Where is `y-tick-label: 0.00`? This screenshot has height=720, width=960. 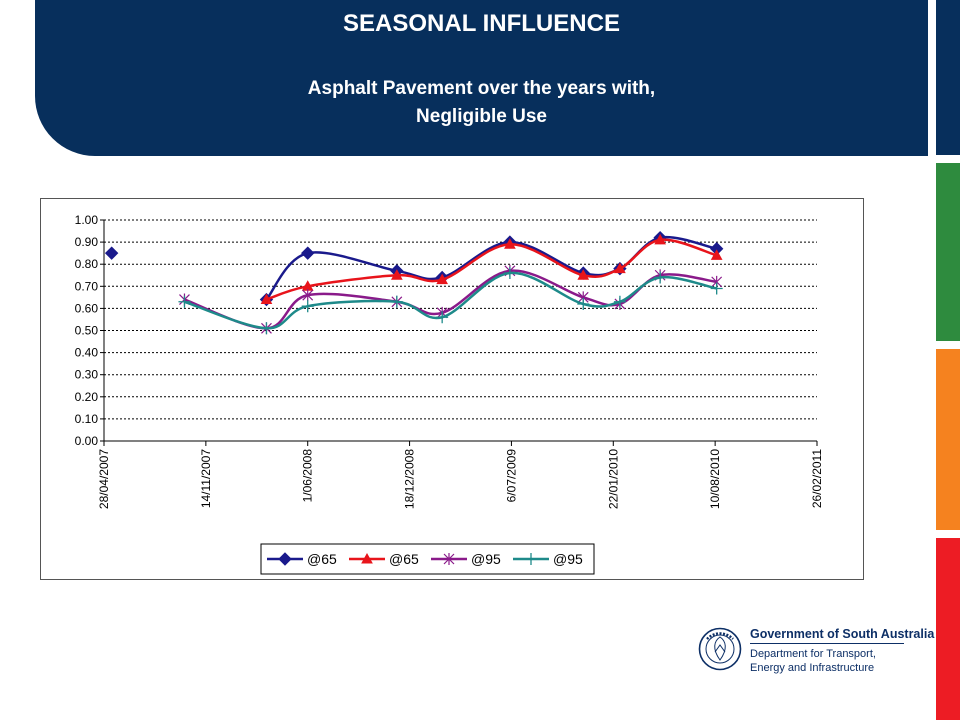 y-tick-label: 0.00 is located at coordinates (87, 441).